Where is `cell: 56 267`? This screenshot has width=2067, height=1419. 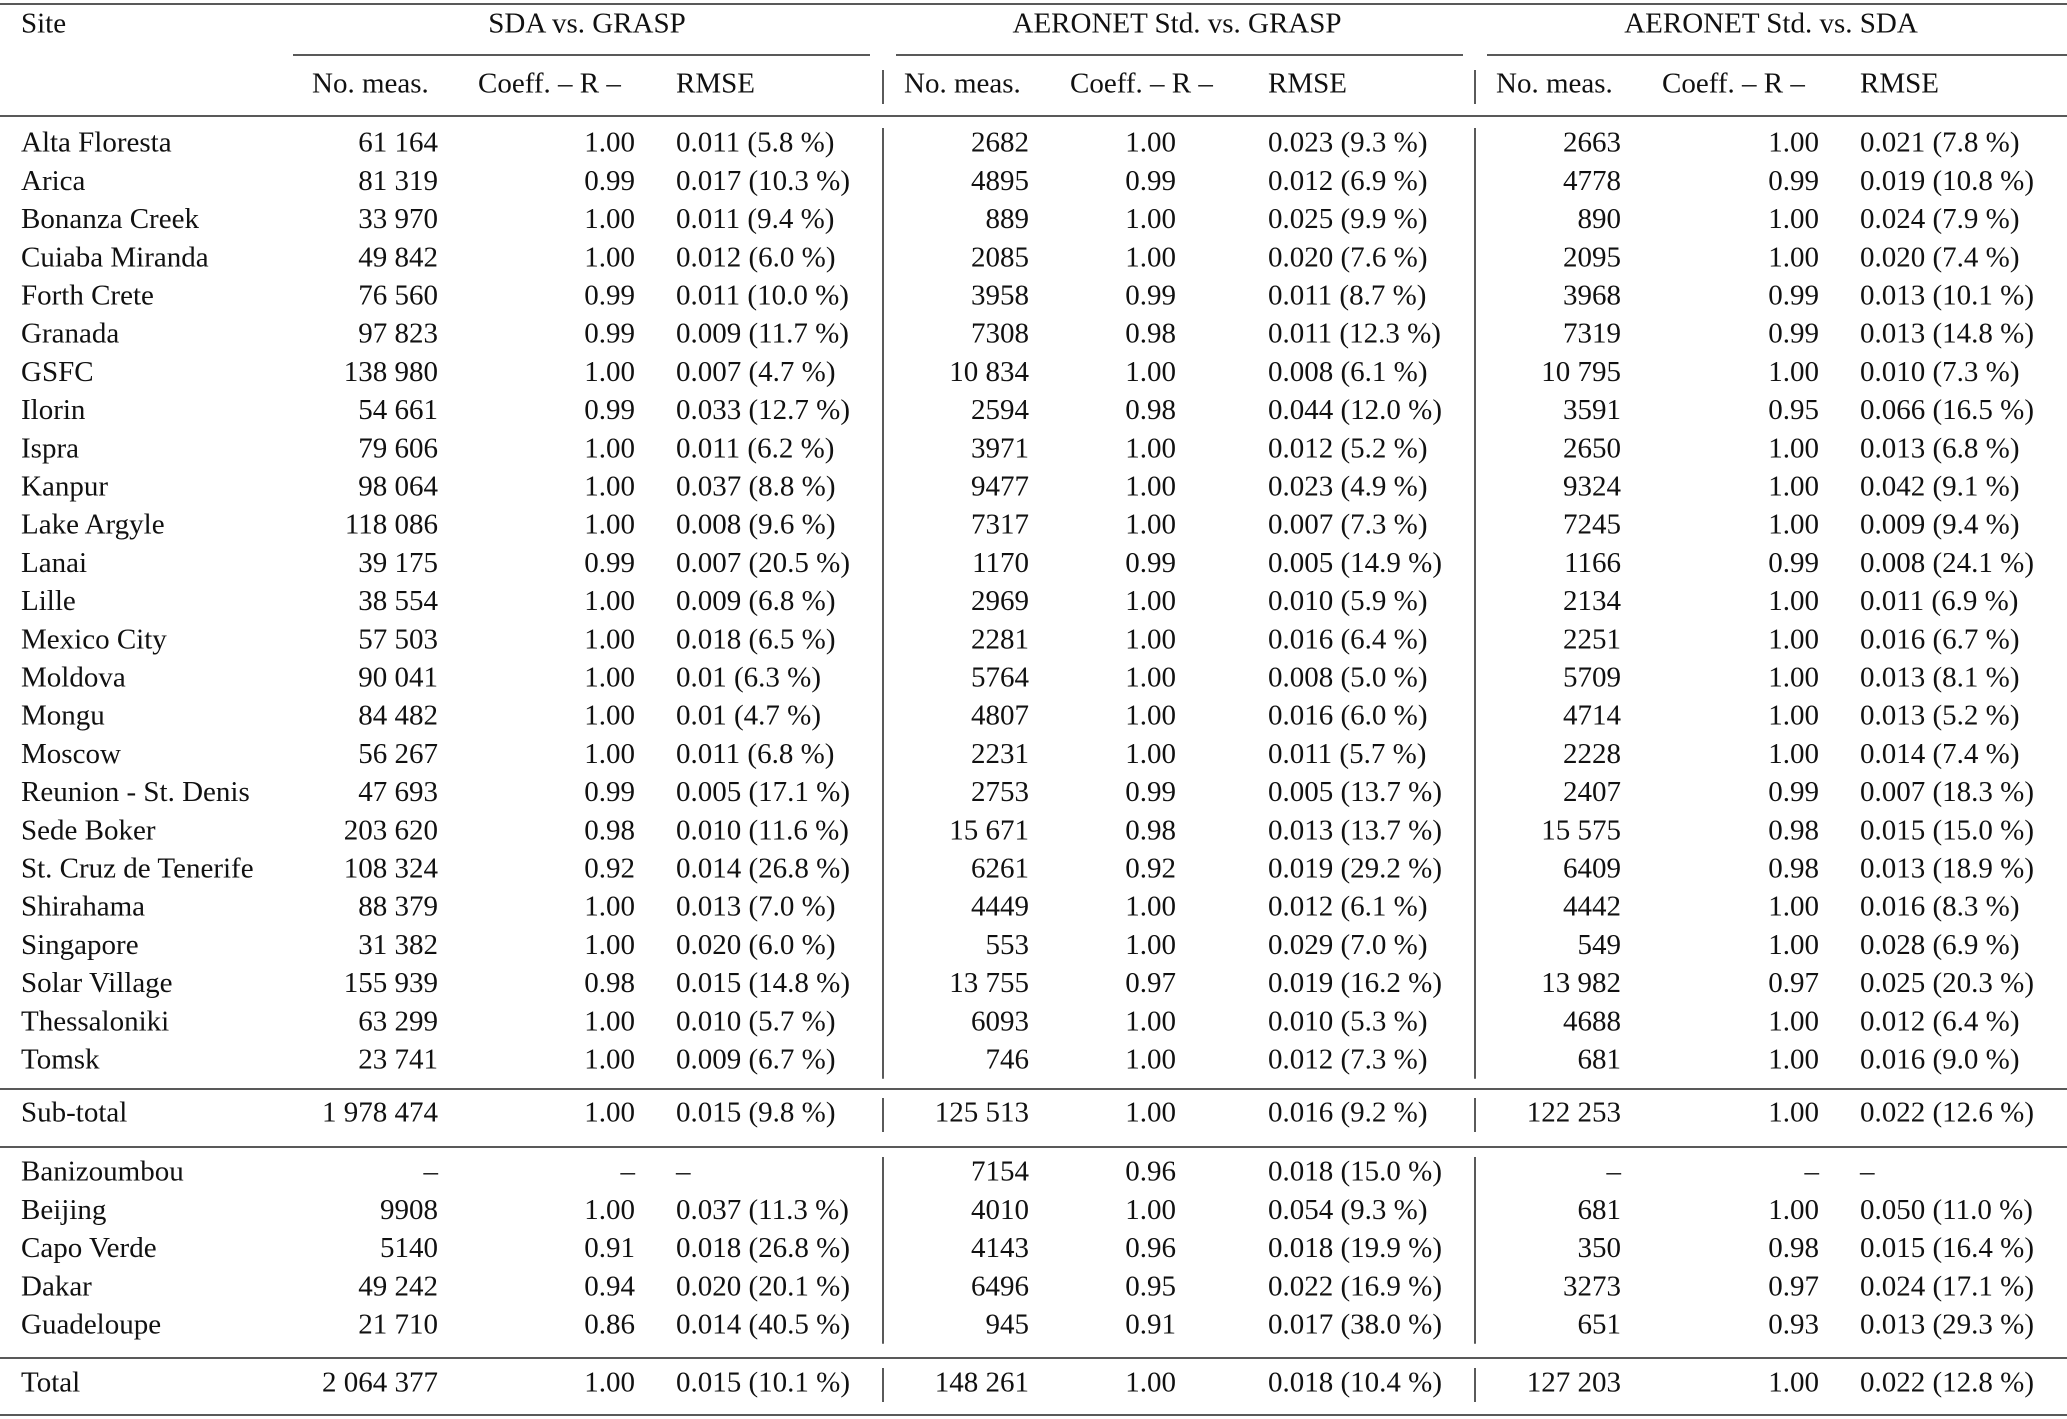 cell: 56 267 is located at coordinates (398, 754).